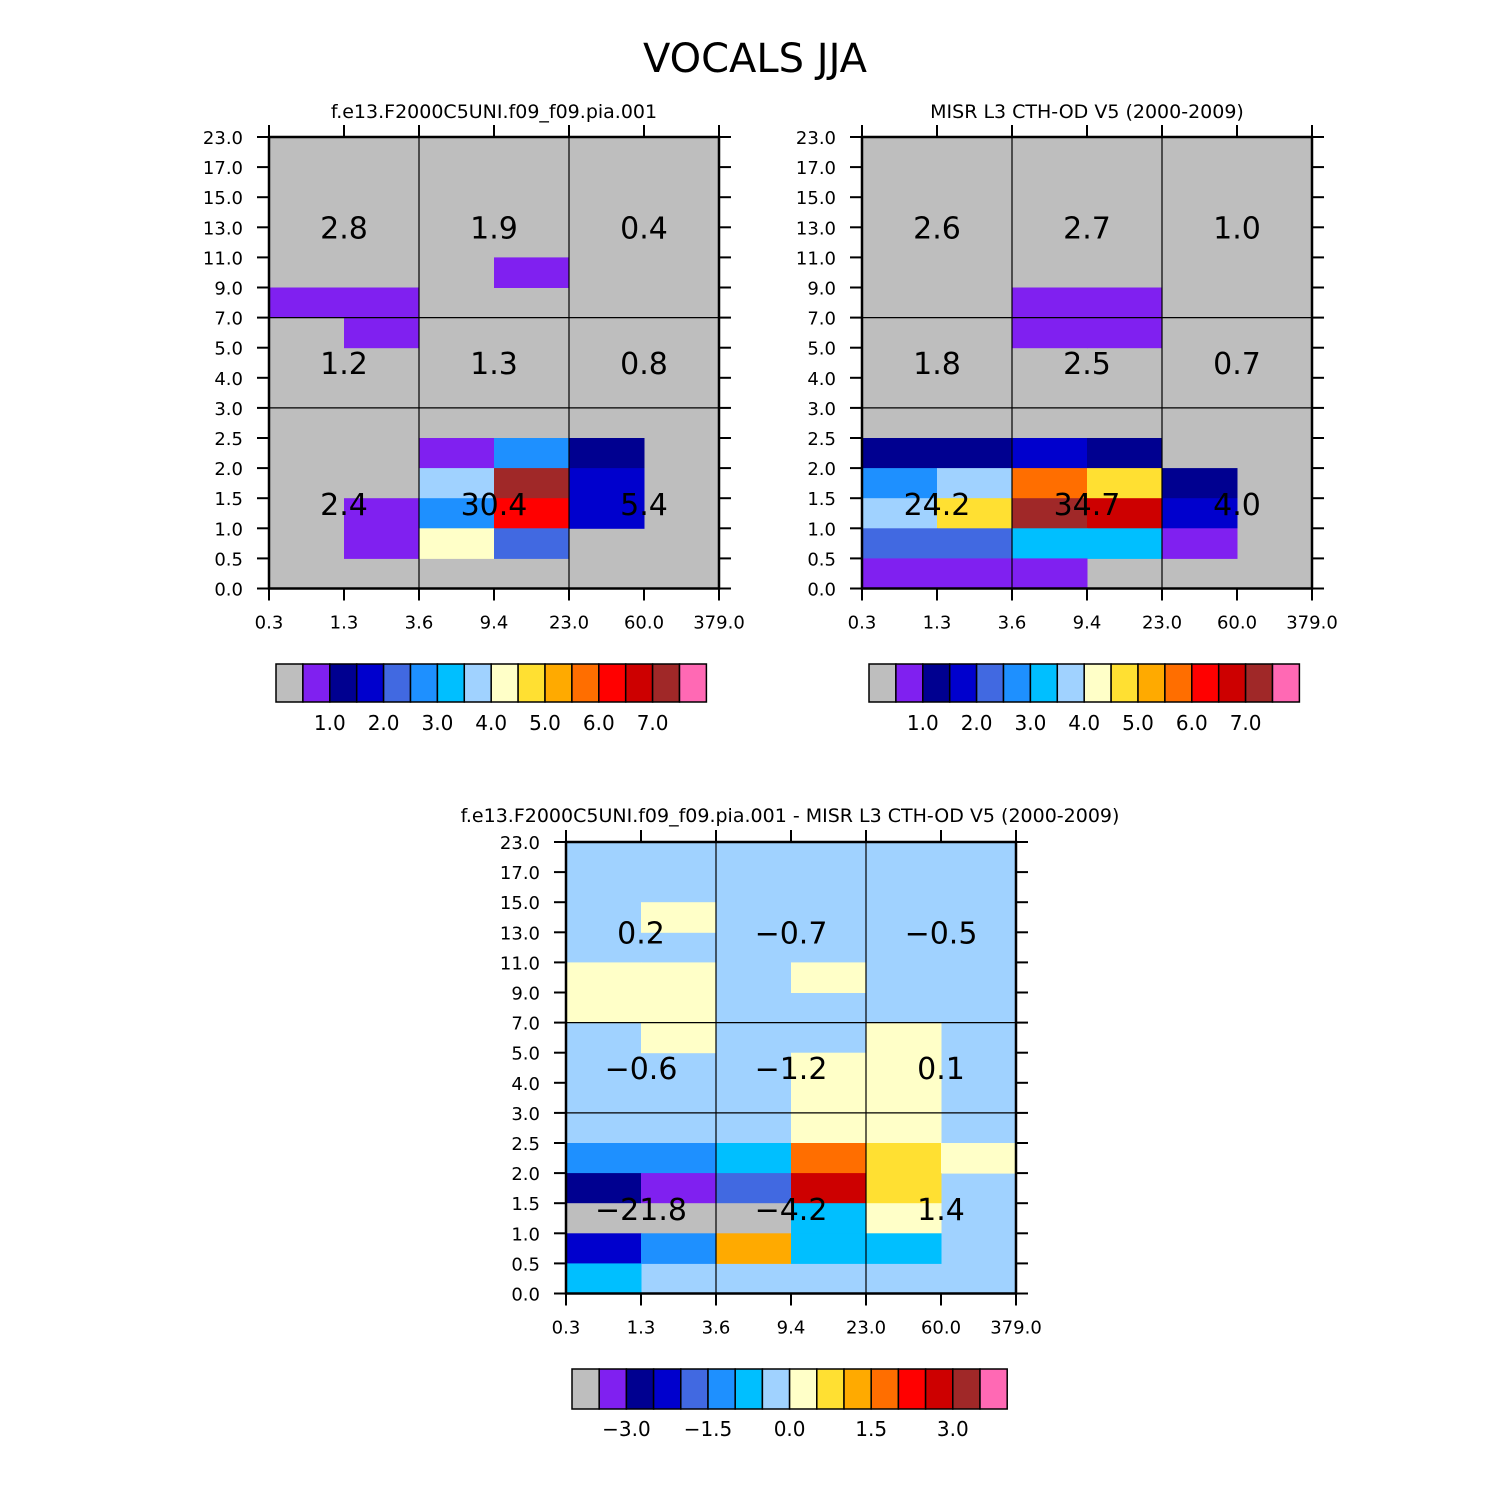  I want to click on y-tick-label: 2.5, so click(821, 439).